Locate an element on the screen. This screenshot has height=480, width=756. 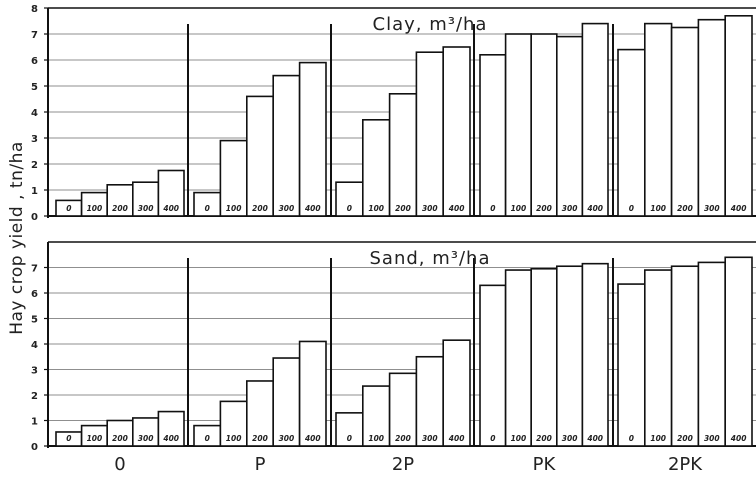
x-category-label: 2PK is located at coordinates (685, 464).